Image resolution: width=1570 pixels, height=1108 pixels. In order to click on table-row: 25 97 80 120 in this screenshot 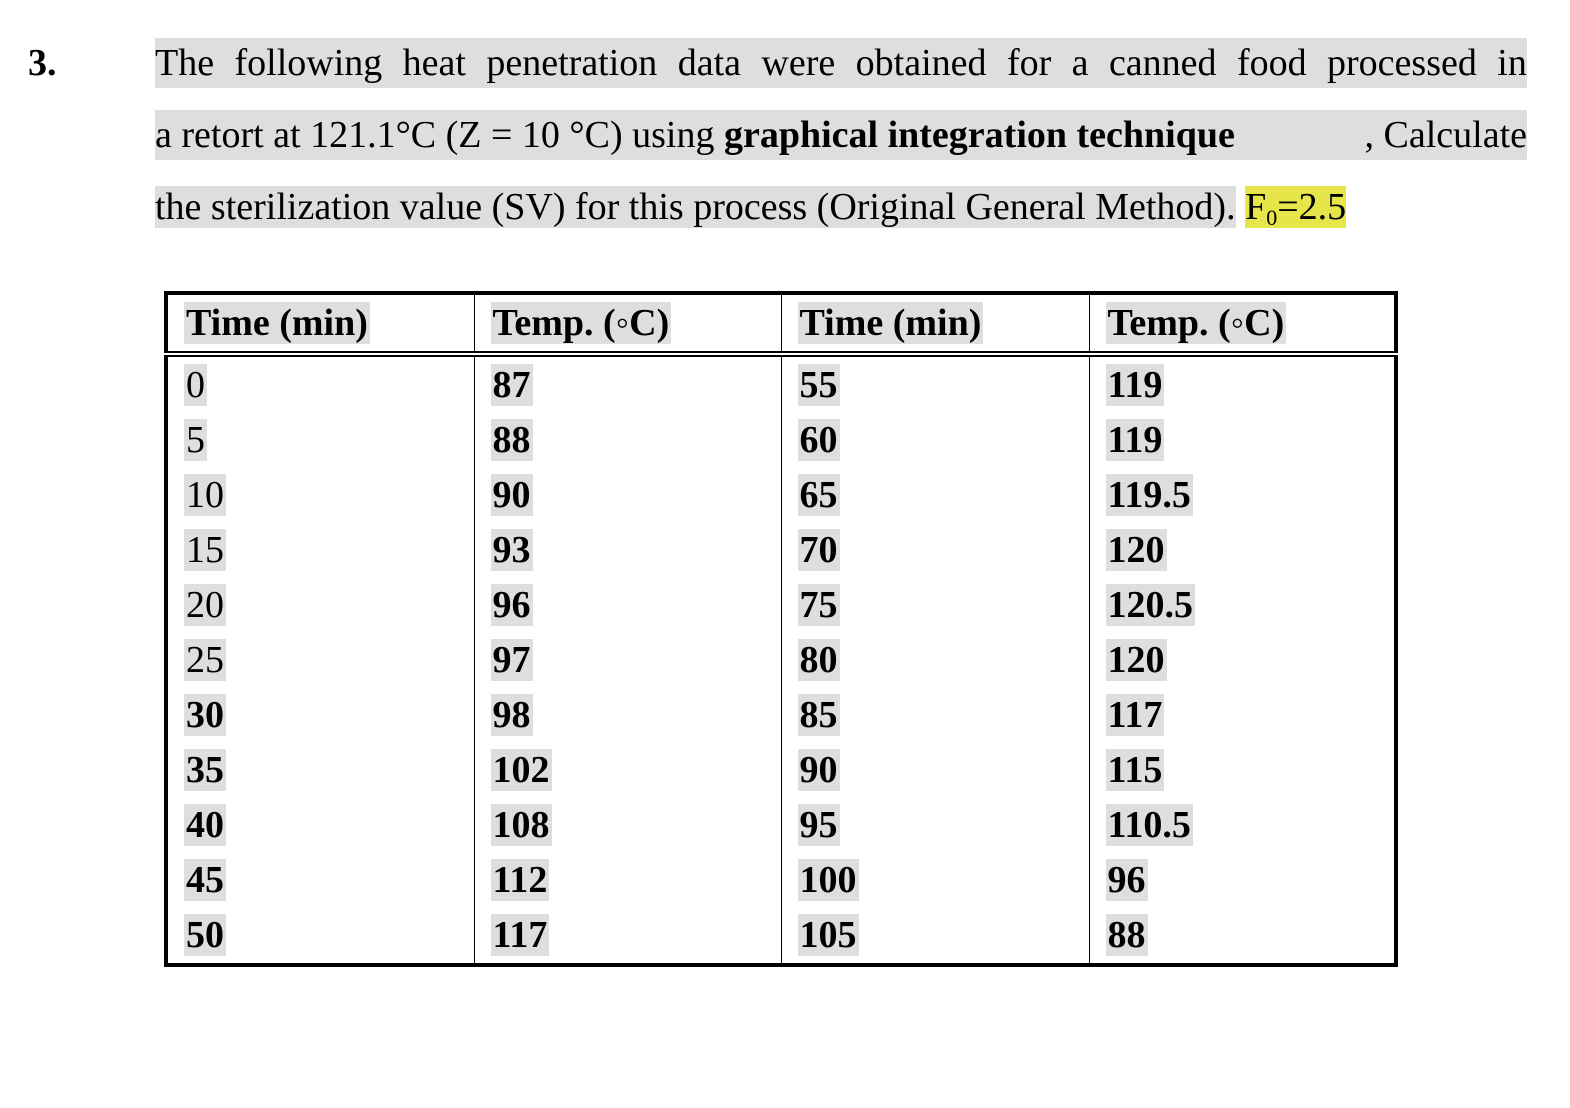, I will do `click(781, 660)`.